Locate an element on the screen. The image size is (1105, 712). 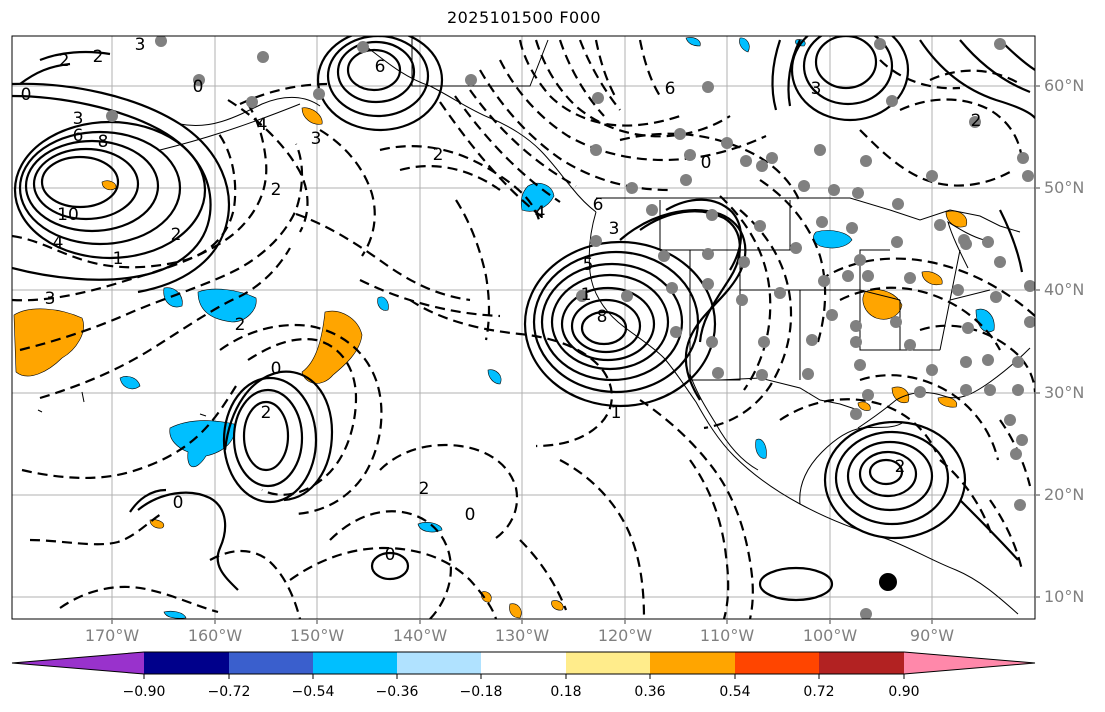
colorbar-tick-label: 0.18 is located at coordinates (566, 692).